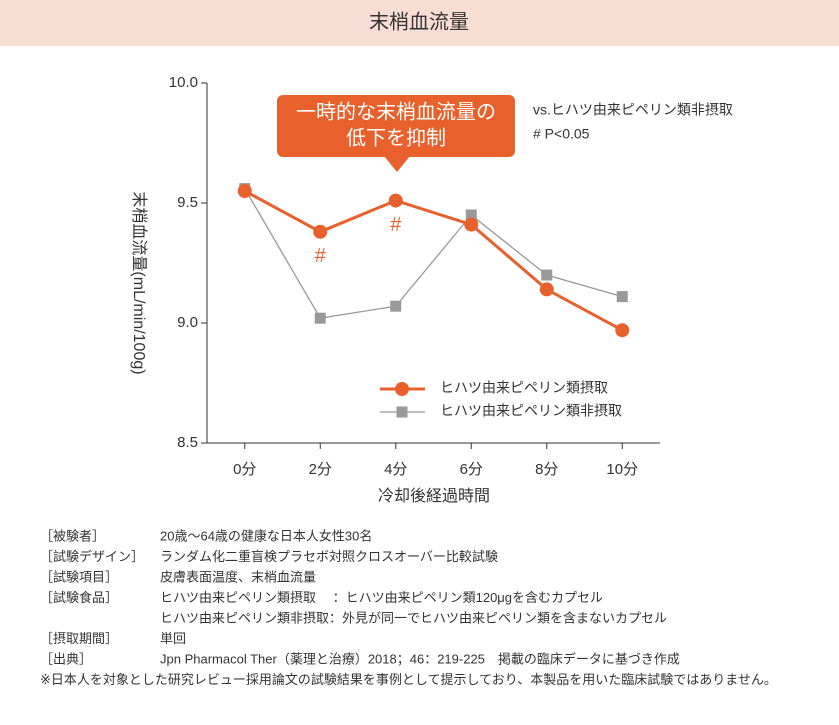  I want to click on y-tick-label: 10.0, so click(183, 82).